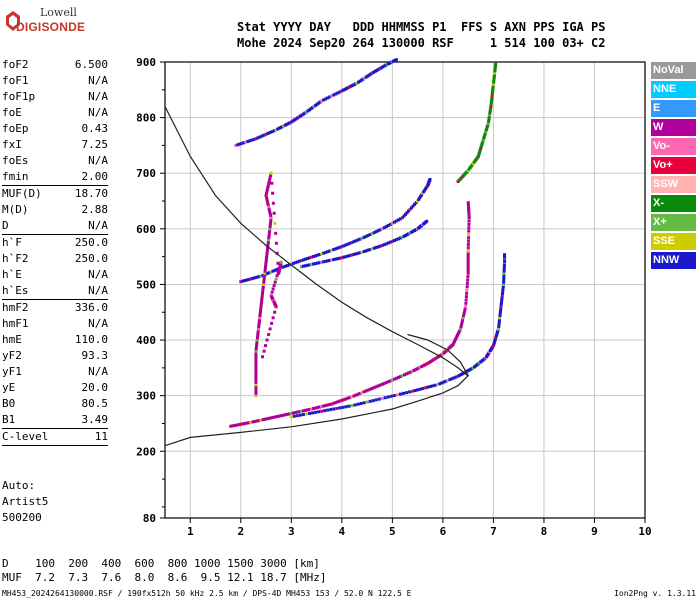 The image size is (700, 600). I want to click on param-row-he: h`E N/A, so click(55, 275).